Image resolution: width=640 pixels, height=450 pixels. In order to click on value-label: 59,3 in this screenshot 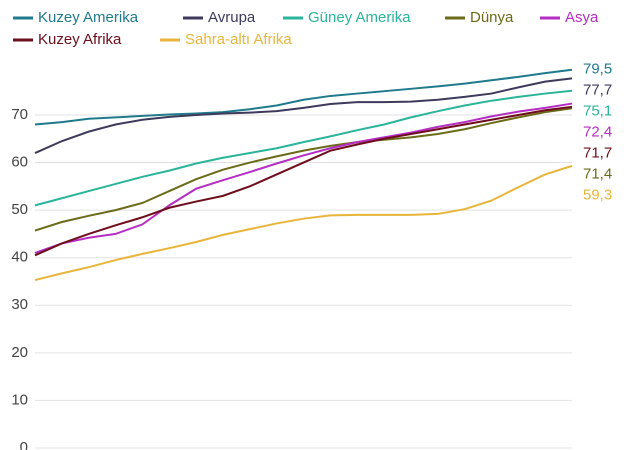, I will do `click(597, 195)`.